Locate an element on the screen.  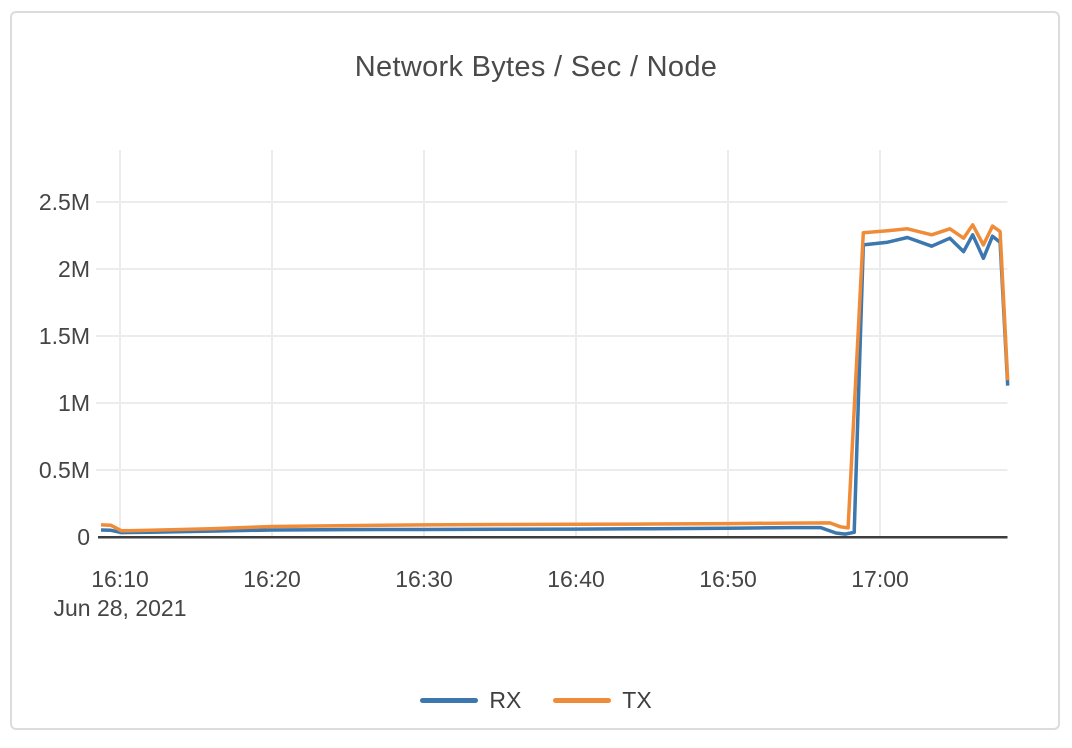
legend-item-tx: TX is located at coordinates (602, 700).